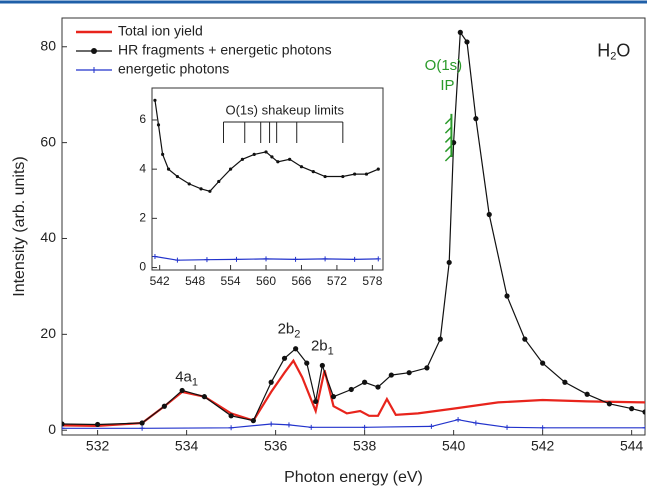  I want to click on x-tick-label: 540, so click(454, 446).